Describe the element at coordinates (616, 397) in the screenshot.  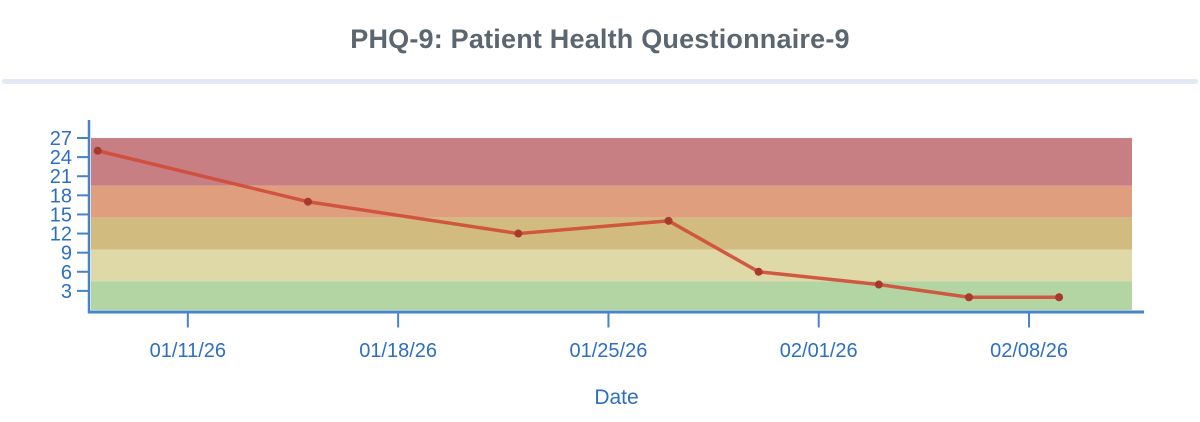
I see `x-axis-title: Date` at that location.